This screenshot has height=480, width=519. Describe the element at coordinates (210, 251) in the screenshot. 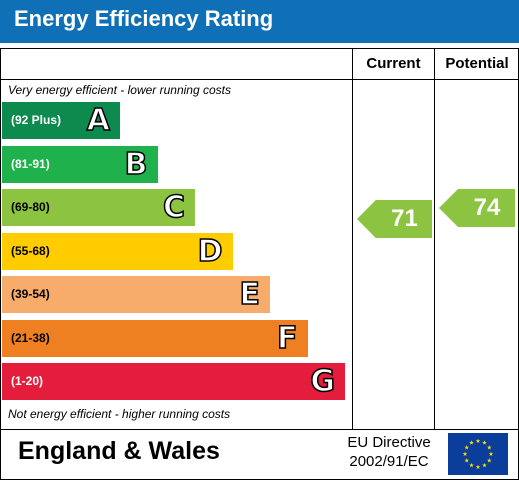

I see `rating-band-letter: D` at that location.